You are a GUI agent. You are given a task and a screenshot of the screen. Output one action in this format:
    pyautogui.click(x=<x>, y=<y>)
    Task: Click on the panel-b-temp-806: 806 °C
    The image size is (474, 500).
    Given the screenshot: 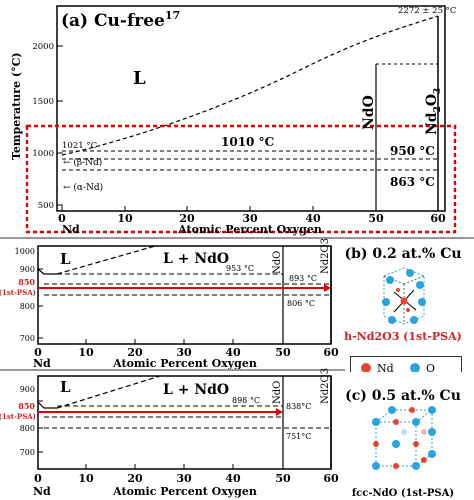 What is the action you would take?
    pyautogui.click(x=301, y=303)
    